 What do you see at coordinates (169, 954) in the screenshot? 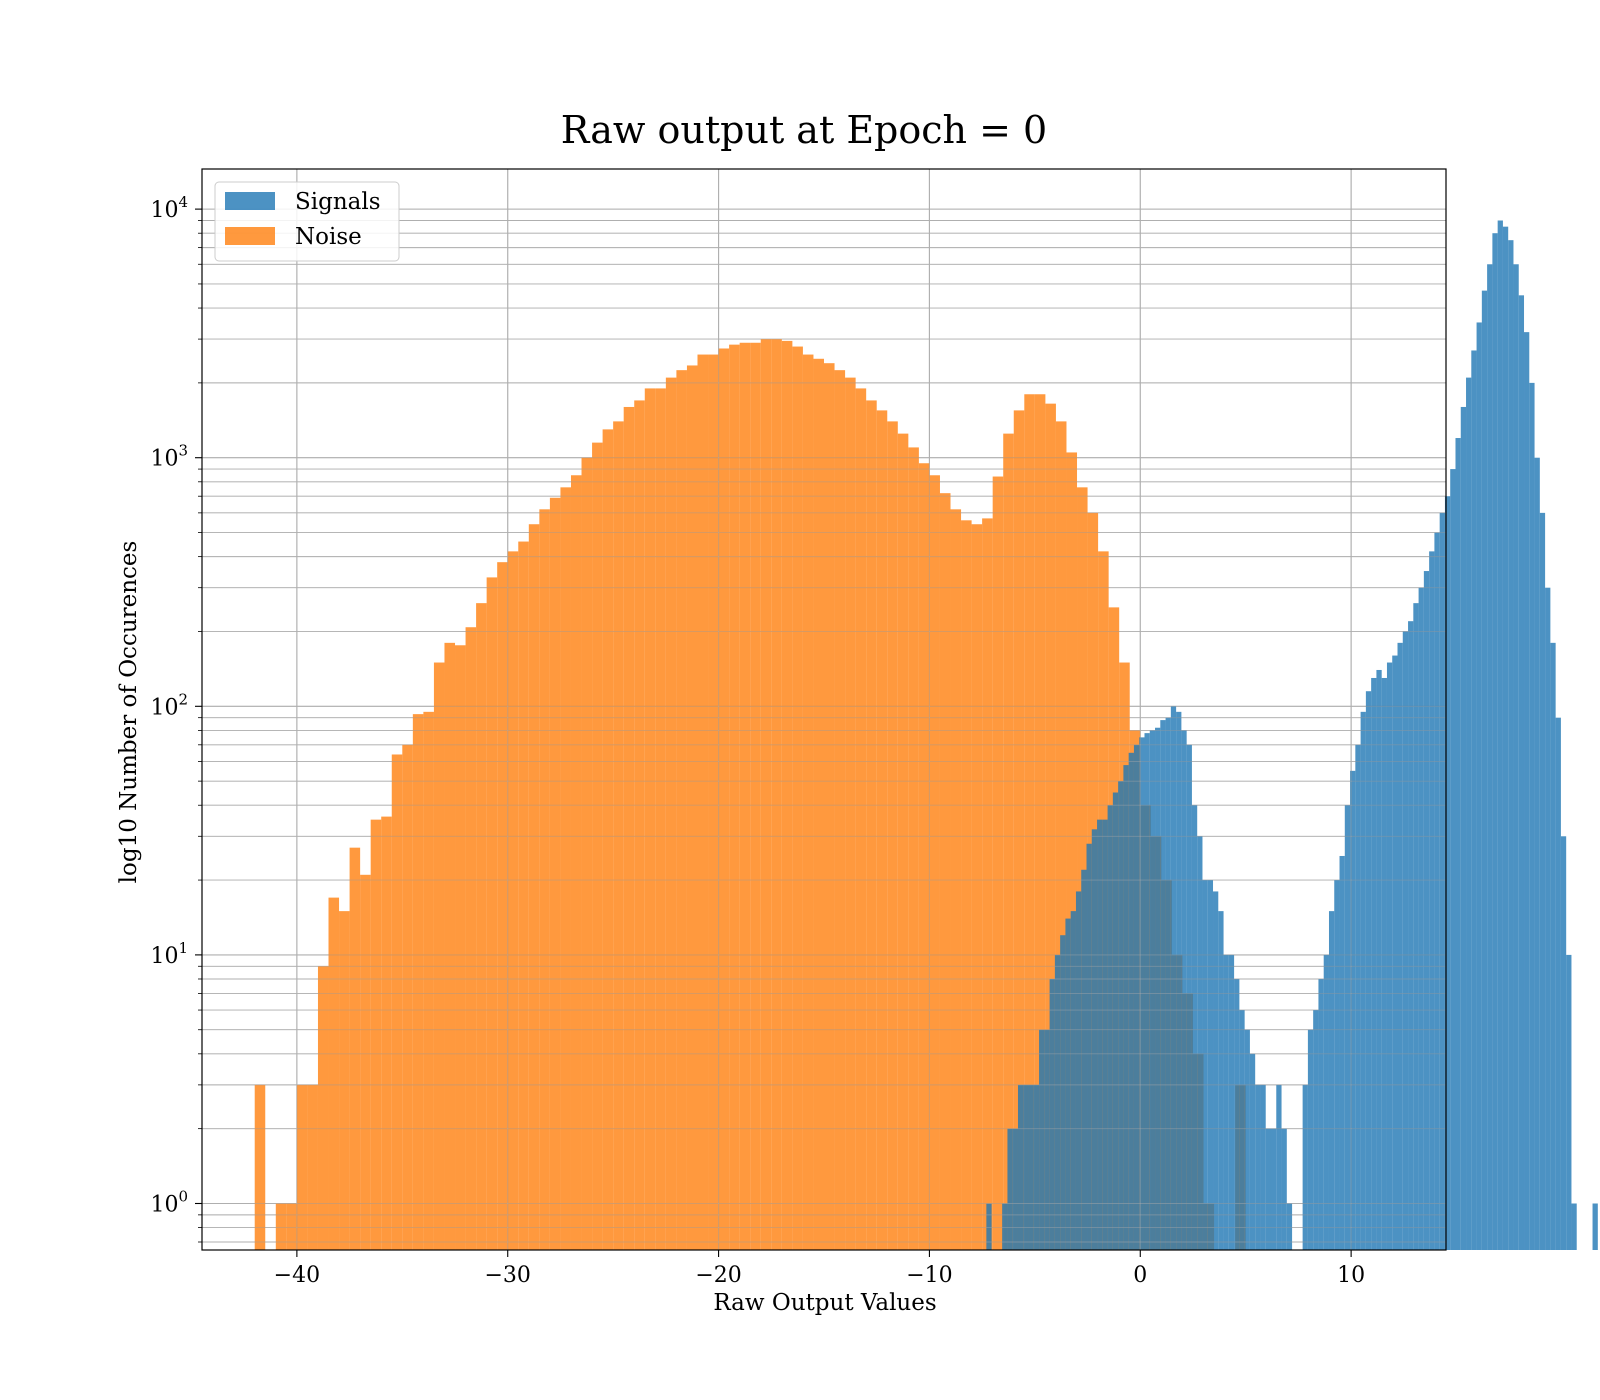
I see `y-tick-label: 10¹` at bounding box center [169, 954].